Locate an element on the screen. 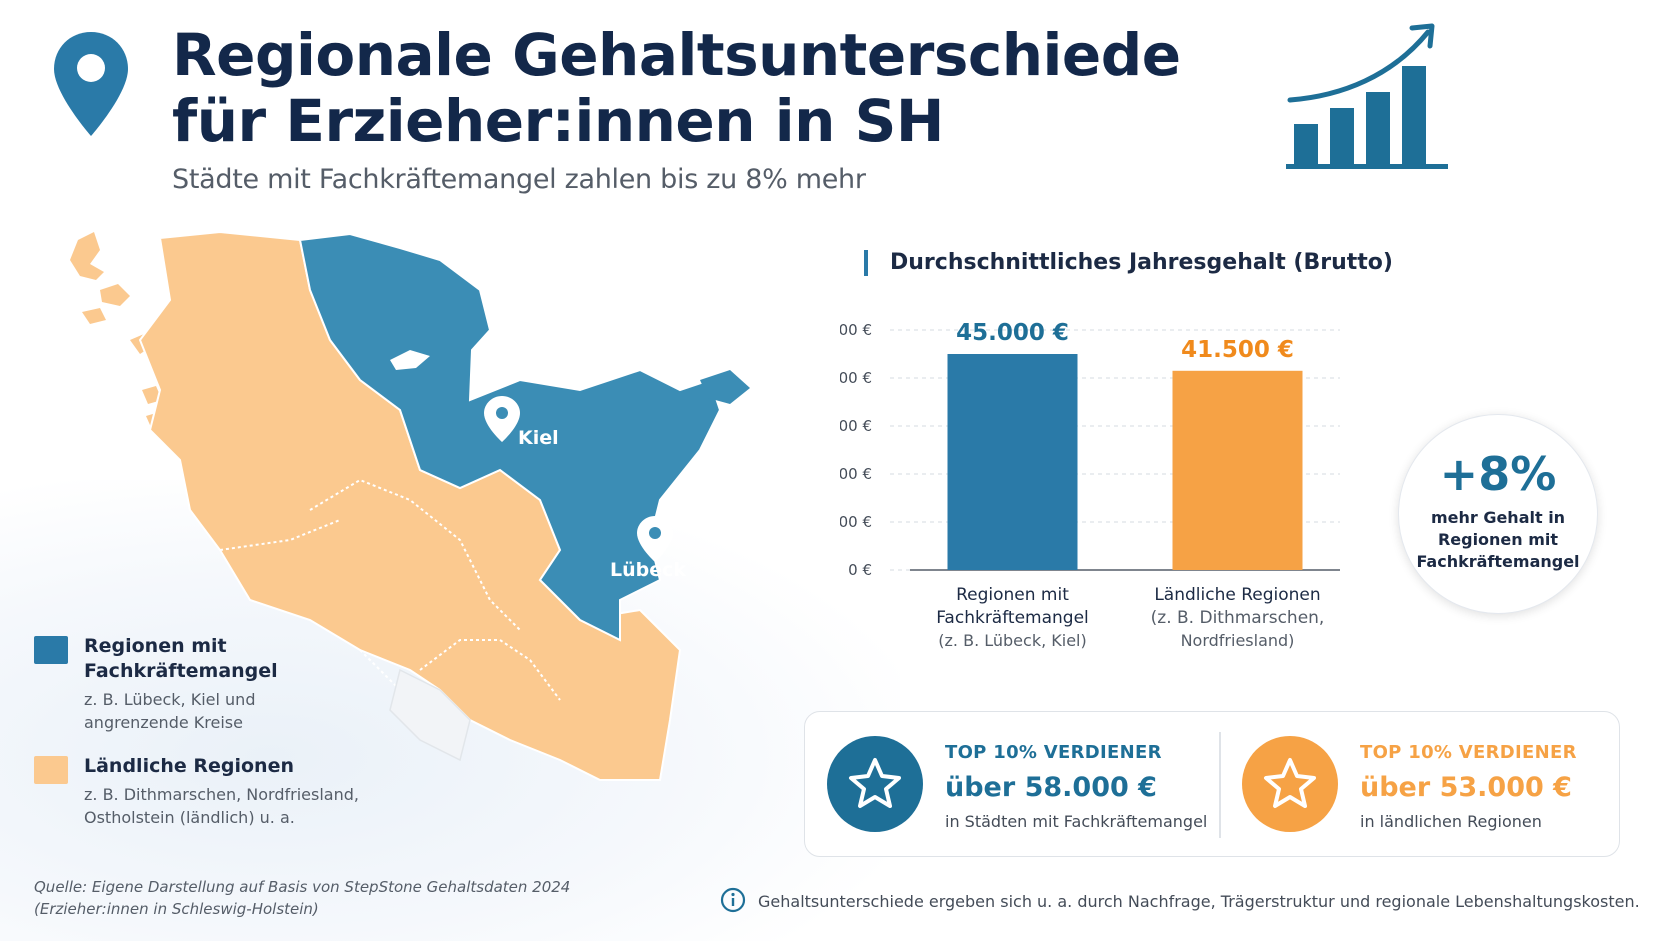  legend-desc-line: angrenzende Kreise is located at coordinates (163, 722).